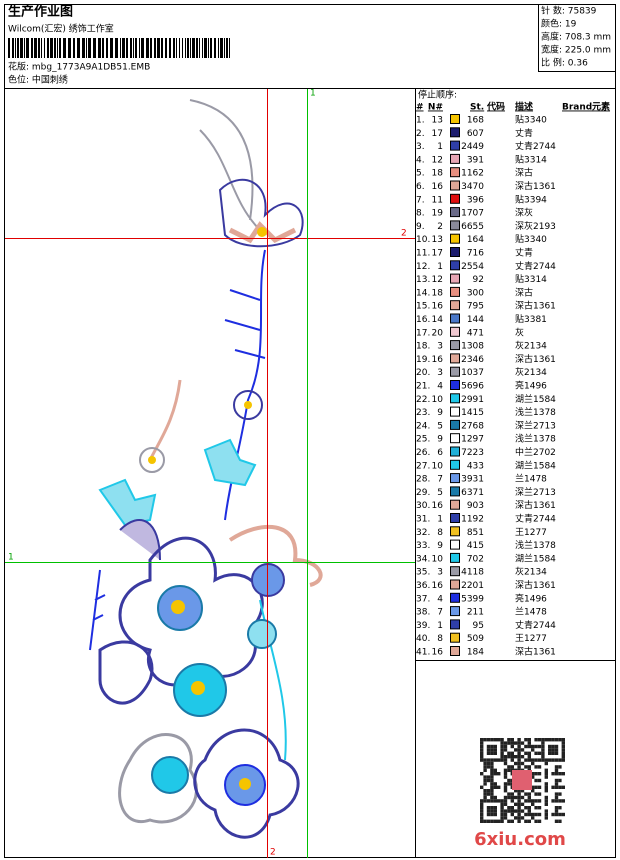 Image resolution: width=620 pixels, height=860 pixels. I want to click on row-index: 7., so click(420, 200).